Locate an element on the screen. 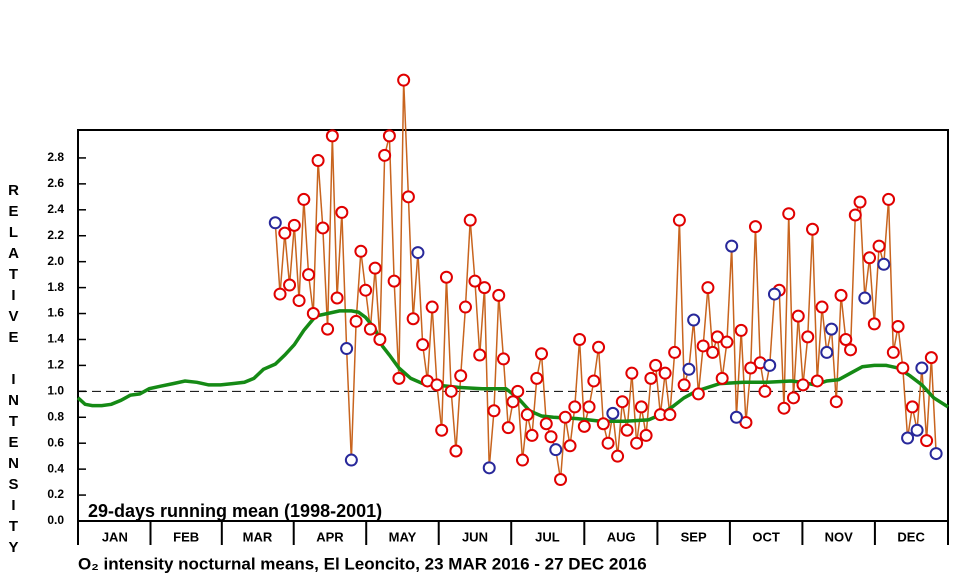  x-tick-label: JUN is located at coordinates (475, 536).